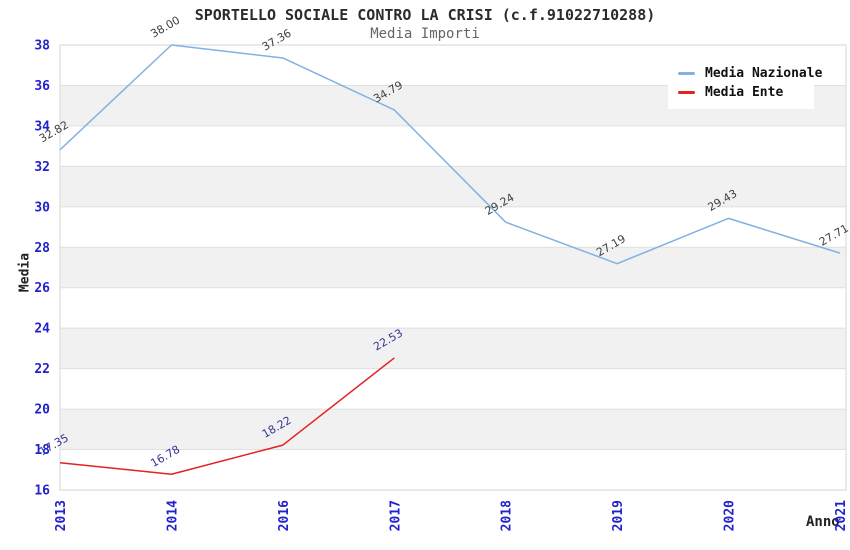 The image size is (850, 550). Describe the element at coordinates (284, 515) in the screenshot. I see `x-tick-label: 2016` at that location.